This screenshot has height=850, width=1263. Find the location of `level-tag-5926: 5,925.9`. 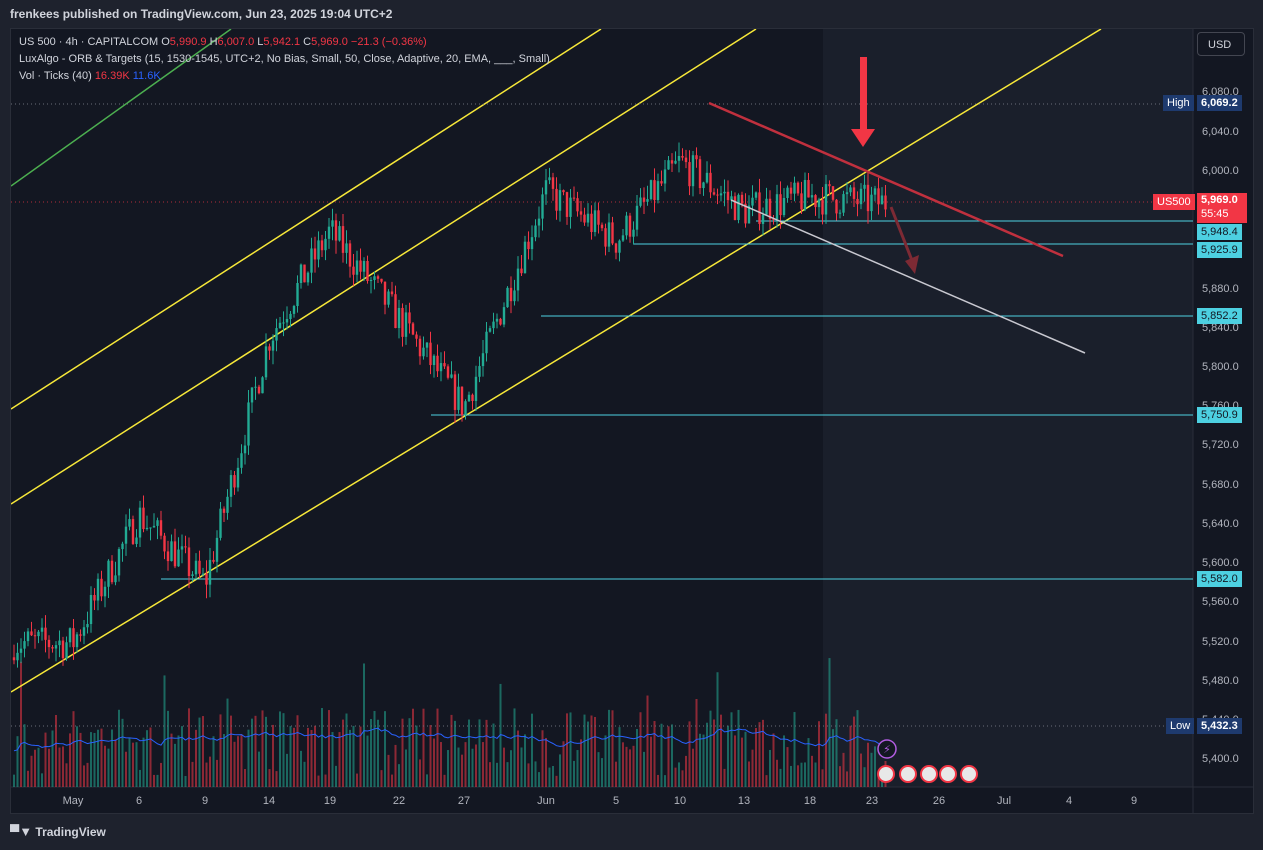

level-tag-5926: 5,925.9 is located at coordinates (1219, 250).